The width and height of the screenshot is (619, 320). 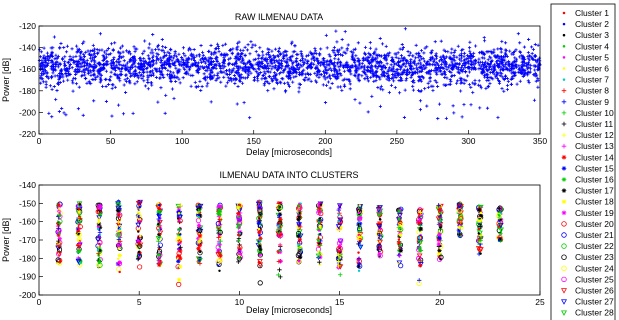 I want to click on legend-label: Cluster 23, so click(x=594, y=257).